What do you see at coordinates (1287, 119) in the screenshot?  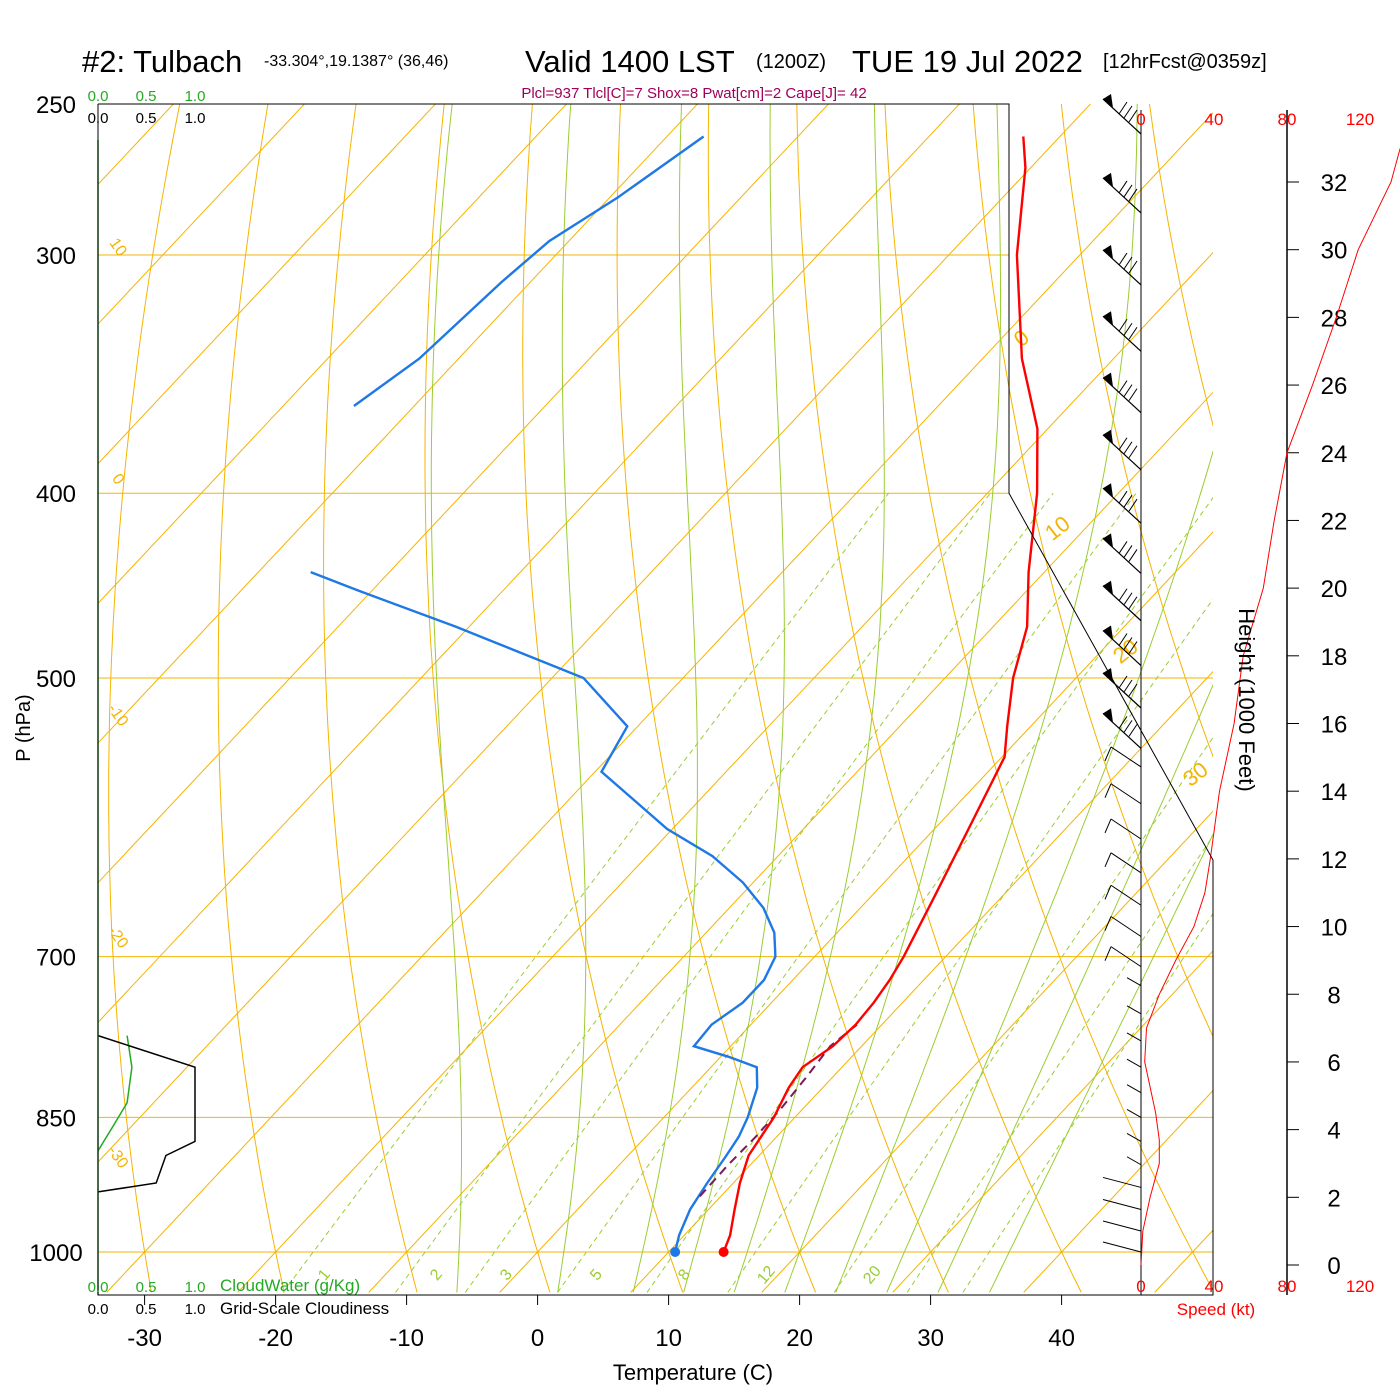 I see `speed-tick-top: 80` at bounding box center [1287, 119].